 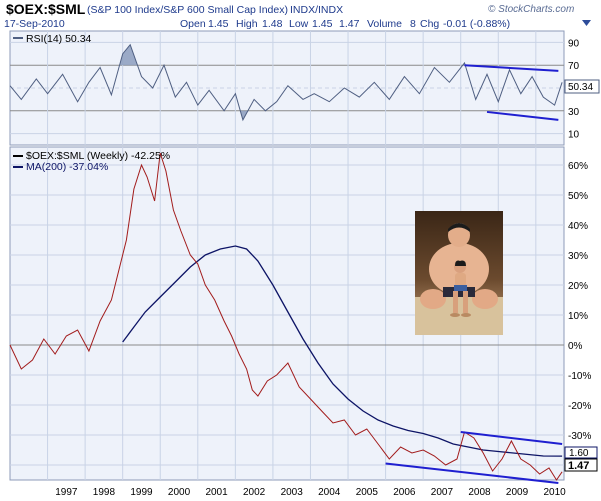 I want to click on quote-open-label: Open, so click(x=193, y=24).